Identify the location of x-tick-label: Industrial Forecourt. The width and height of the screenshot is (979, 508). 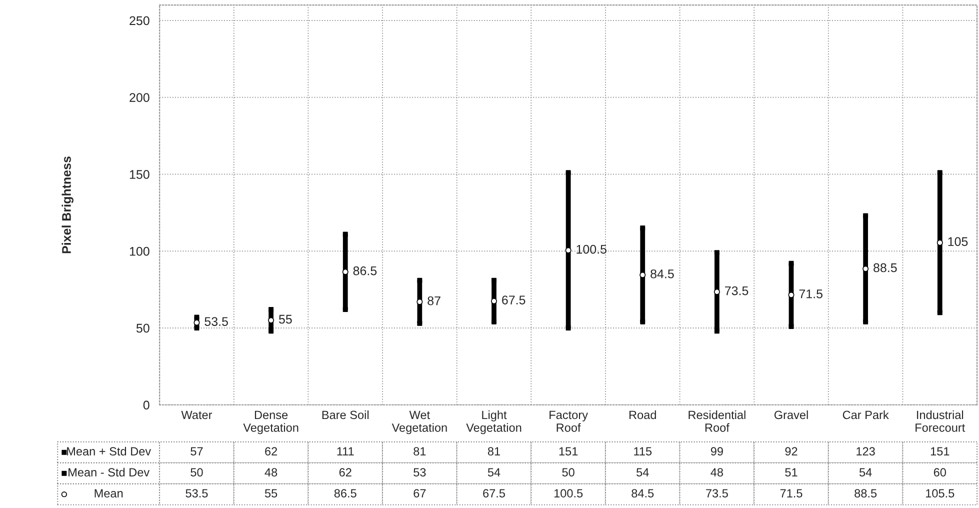
(941, 421).